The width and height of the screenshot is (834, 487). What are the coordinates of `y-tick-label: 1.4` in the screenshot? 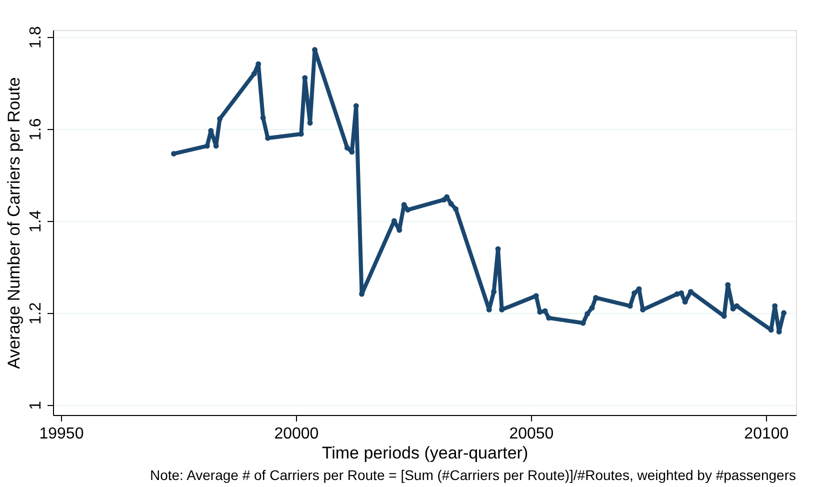 It's located at (36, 221).